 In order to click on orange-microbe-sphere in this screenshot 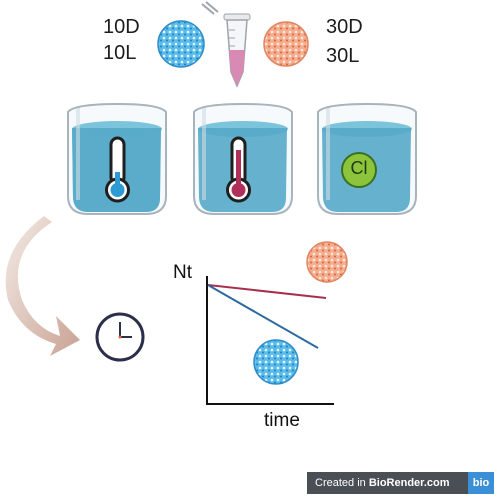, I will do `click(286, 44)`.